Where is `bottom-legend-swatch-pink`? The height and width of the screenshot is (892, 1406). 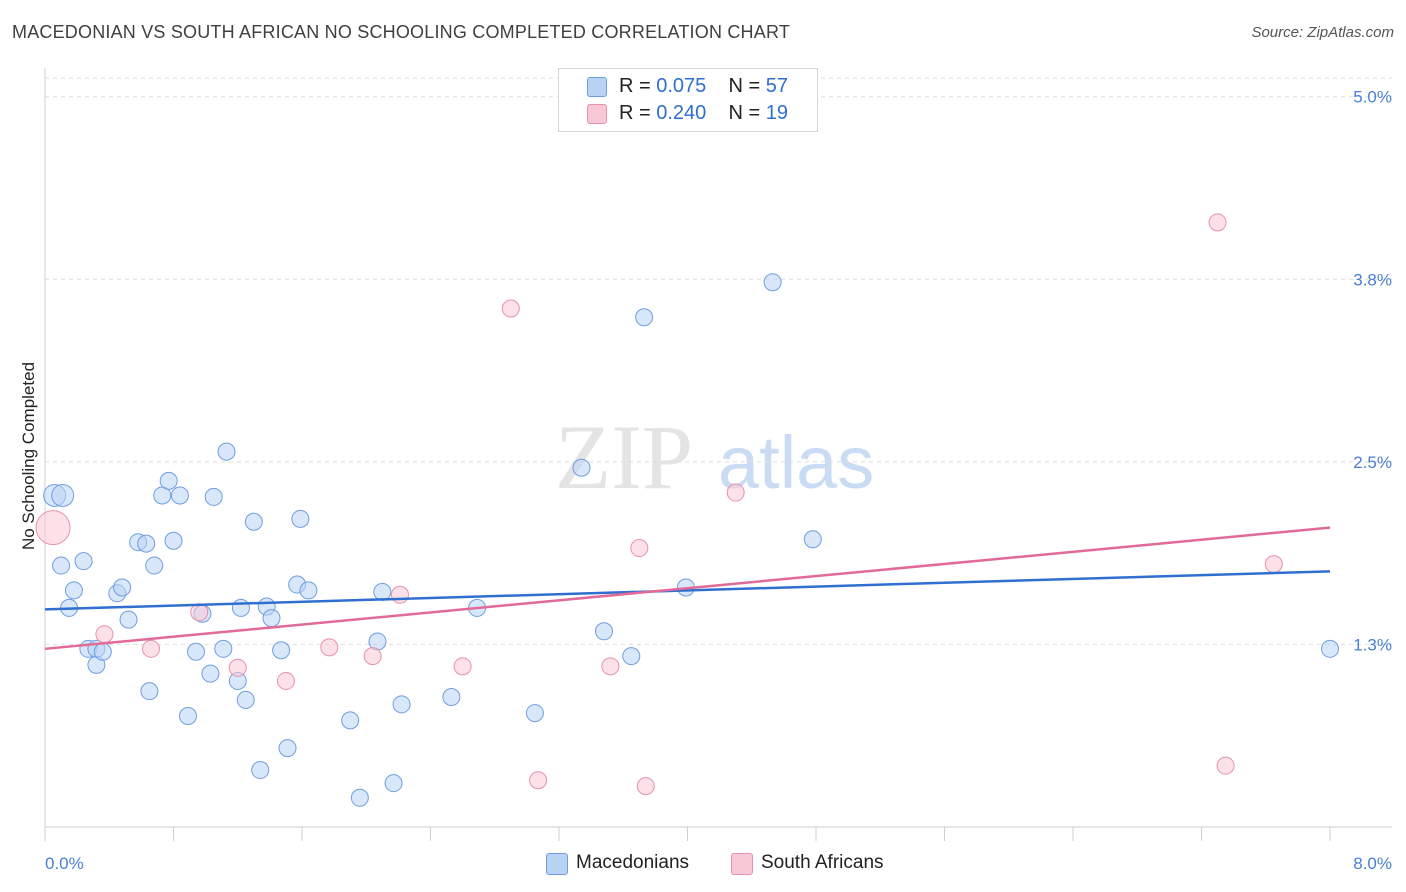
bottom-legend-swatch-pink is located at coordinates (742, 864).